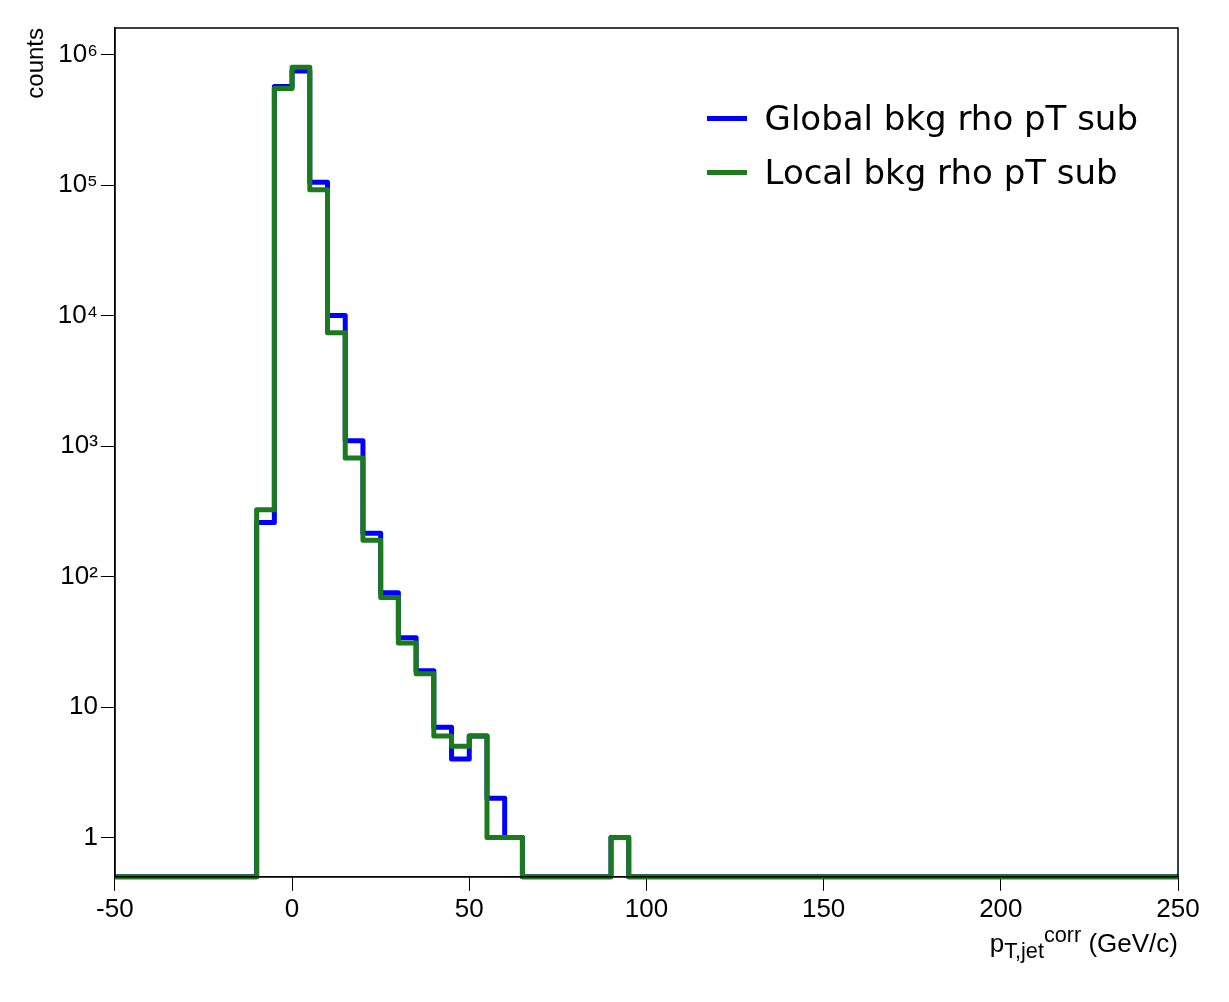  What do you see at coordinates (646, 907) in the screenshot?
I see `x-tick-label: 100` at bounding box center [646, 907].